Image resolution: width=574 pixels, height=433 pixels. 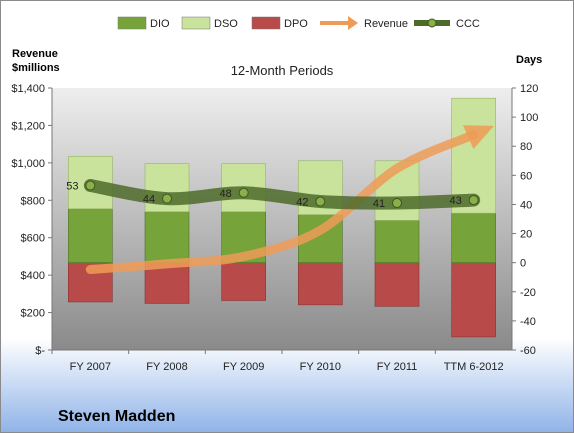 I want to click on category-label: FY 2007, so click(x=90, y=367).